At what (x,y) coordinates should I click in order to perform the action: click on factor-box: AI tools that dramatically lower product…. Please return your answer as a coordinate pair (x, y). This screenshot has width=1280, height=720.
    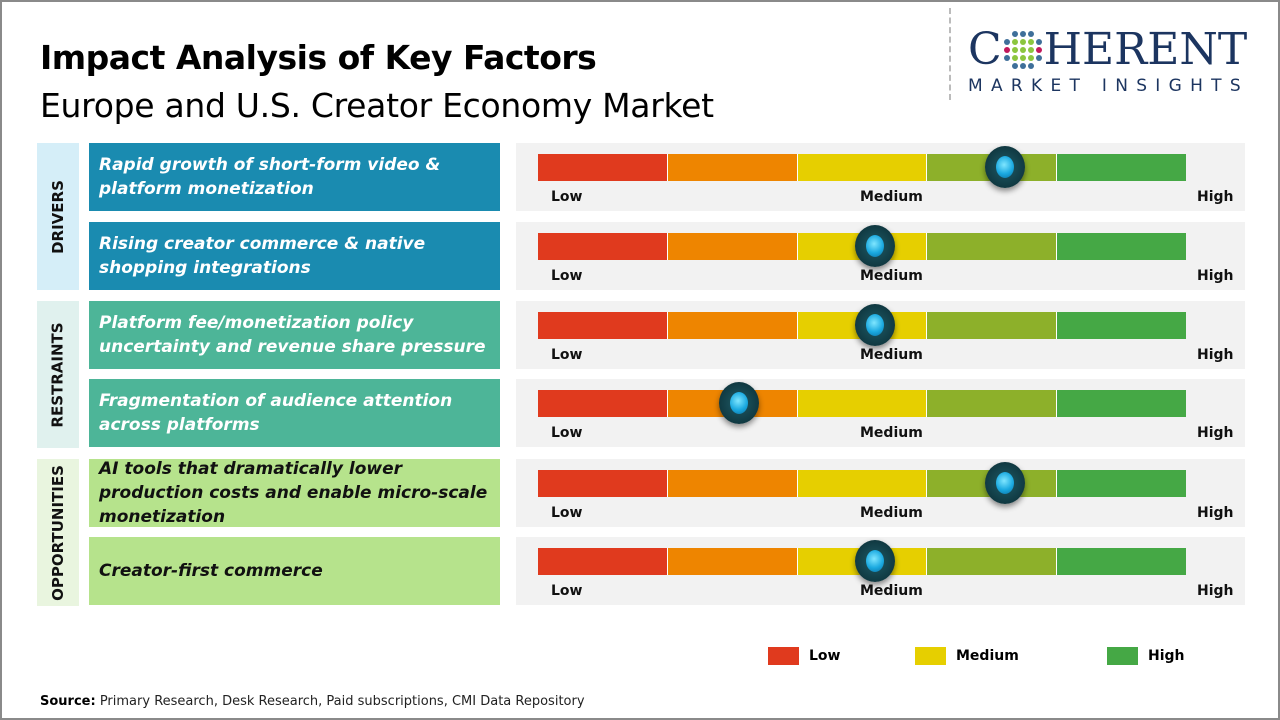
    Looking at the image, I should click on (294, 493).